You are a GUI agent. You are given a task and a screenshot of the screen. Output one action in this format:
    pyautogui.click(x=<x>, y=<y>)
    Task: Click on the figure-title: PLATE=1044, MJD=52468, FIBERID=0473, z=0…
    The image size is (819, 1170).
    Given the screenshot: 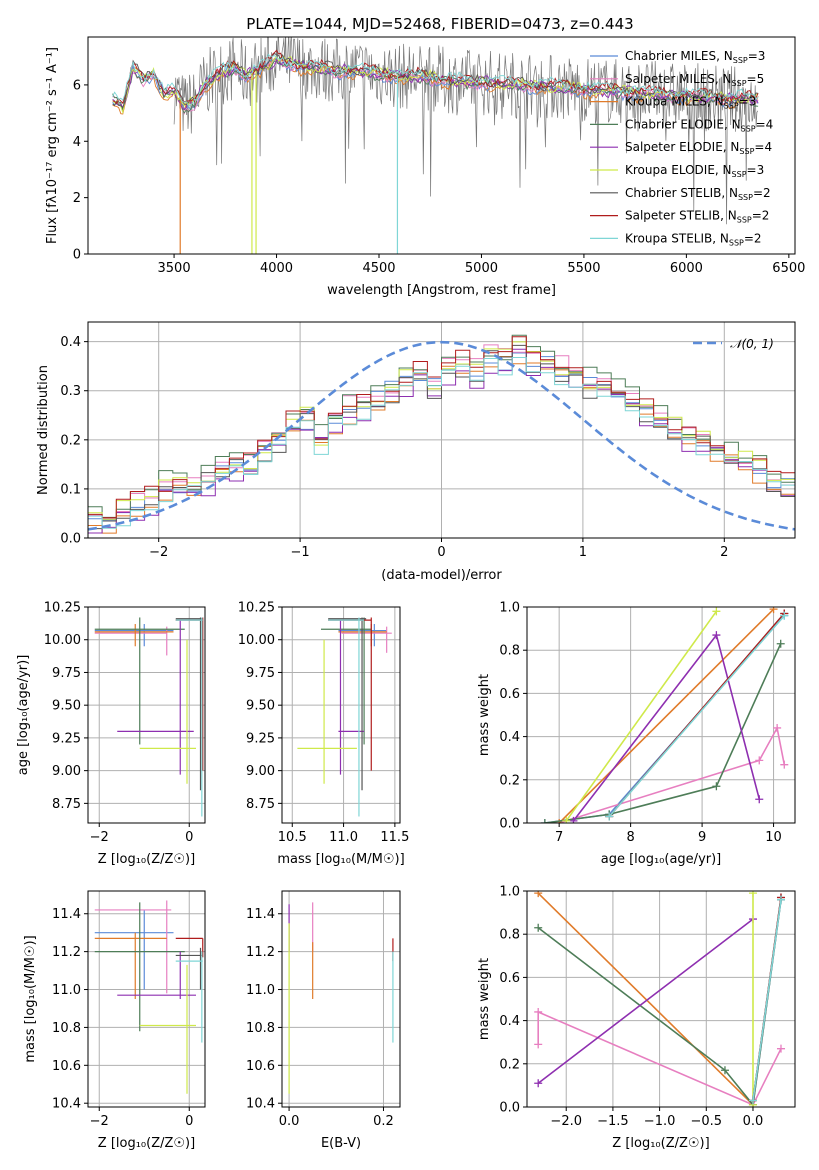 What is the action you would take?
    pyautogui.click(x=439, y=24)
    